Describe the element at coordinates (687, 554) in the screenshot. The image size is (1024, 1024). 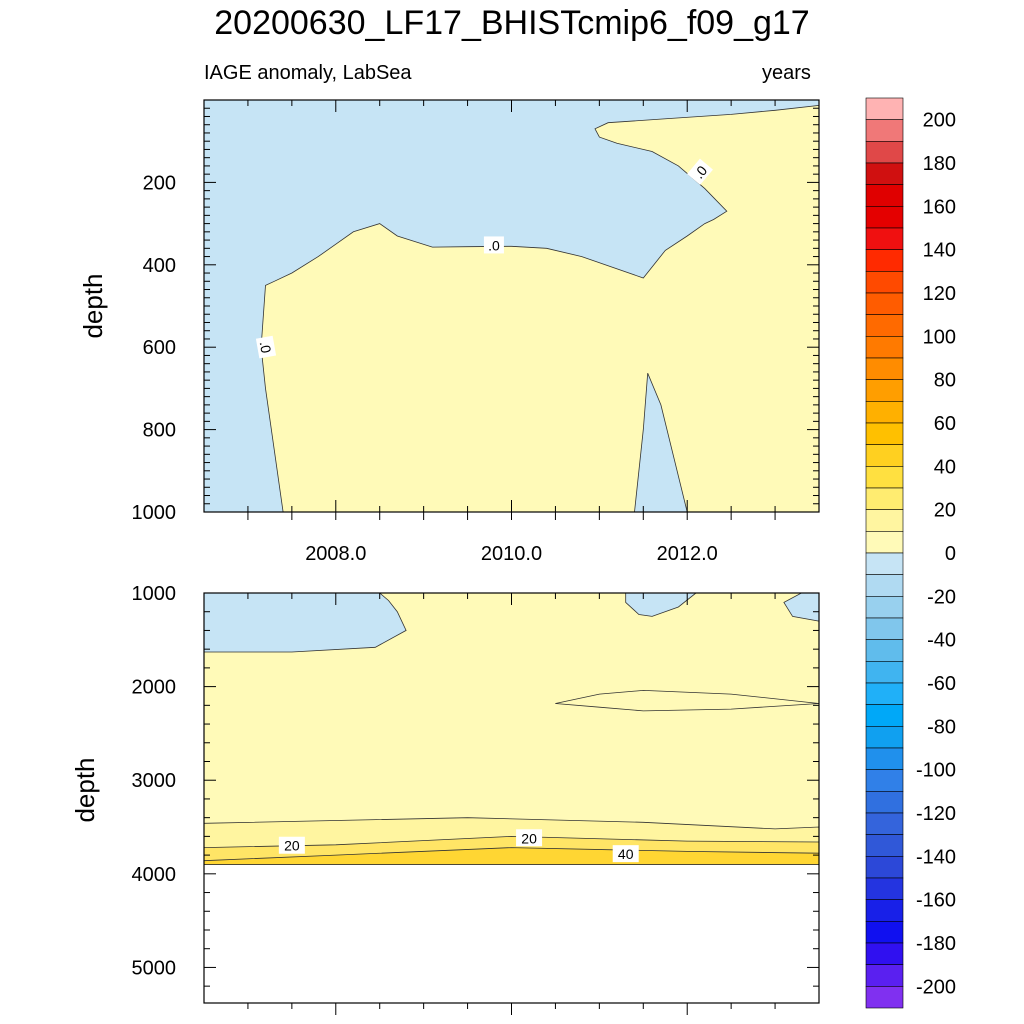
I see `x-tick-label: 2012.0` at that location.